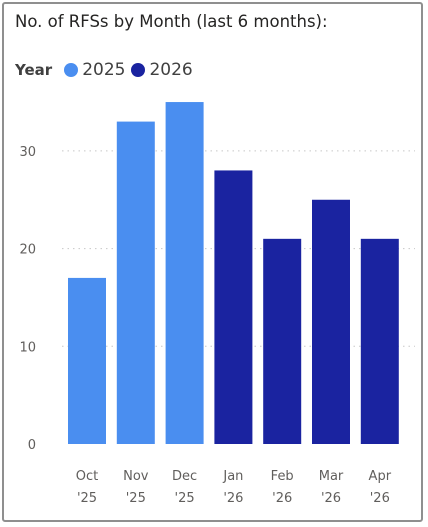 The width and height of the screenshot is (428, 527). What do you see at coordinates (27, 250) in the screenshot?
I see `y-tick-label-20: 20` at bounding box center [27, 250].